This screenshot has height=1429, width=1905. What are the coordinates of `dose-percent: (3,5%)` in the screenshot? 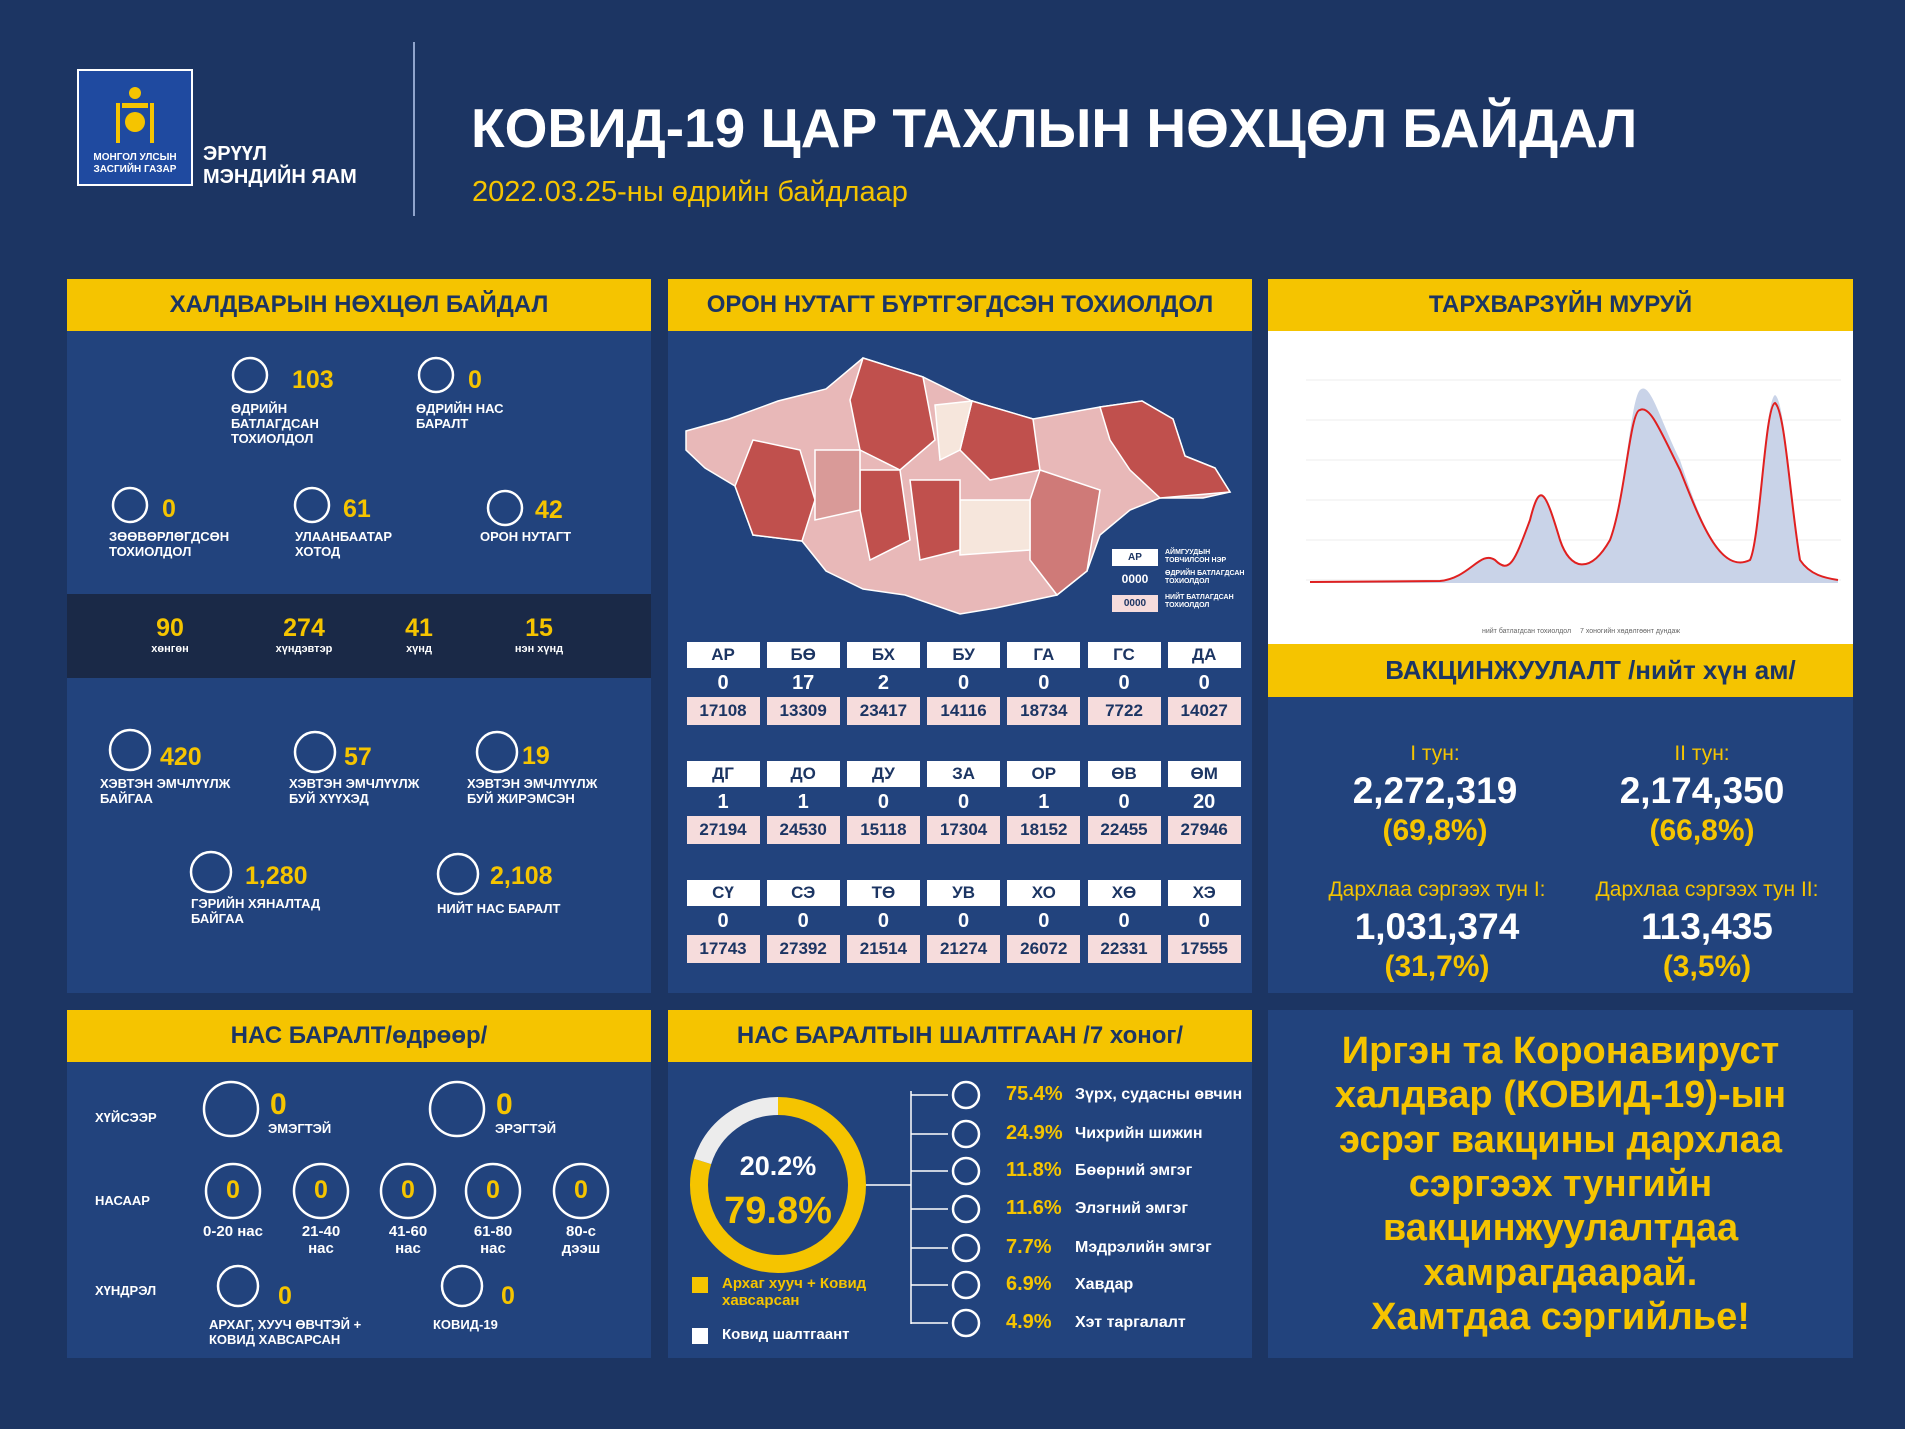 It's located at (1707, 966).